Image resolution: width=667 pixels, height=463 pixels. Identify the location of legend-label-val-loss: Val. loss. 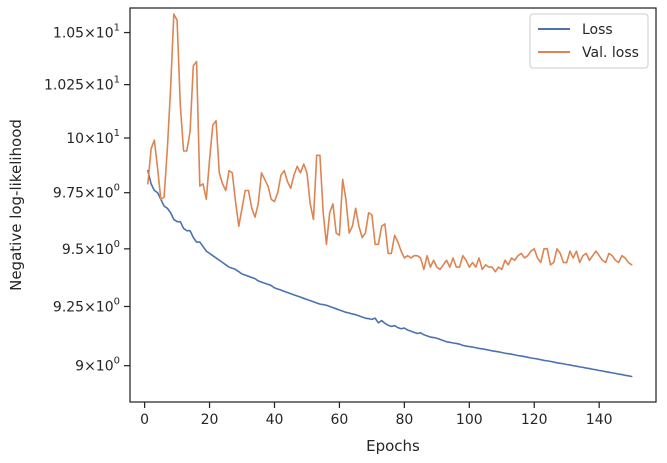
(610, 53).